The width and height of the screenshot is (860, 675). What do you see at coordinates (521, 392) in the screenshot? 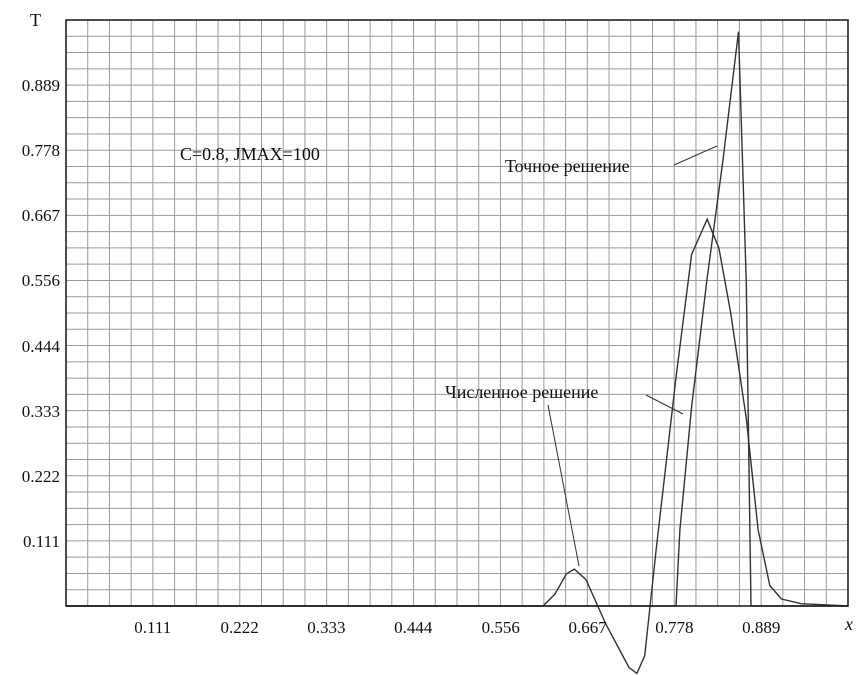
I see `numerical-solution-label: Численное решение` at bounding box center [521, 392].